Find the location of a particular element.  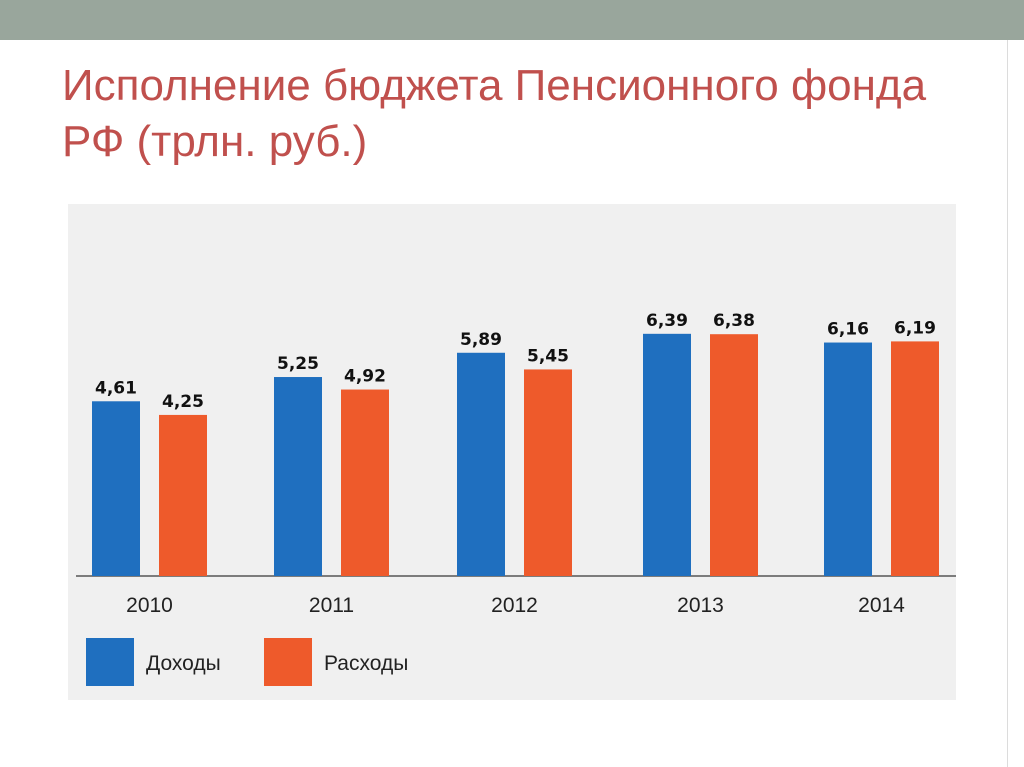

legend-expense-label: Расходы is located at coordinates (366, 663).